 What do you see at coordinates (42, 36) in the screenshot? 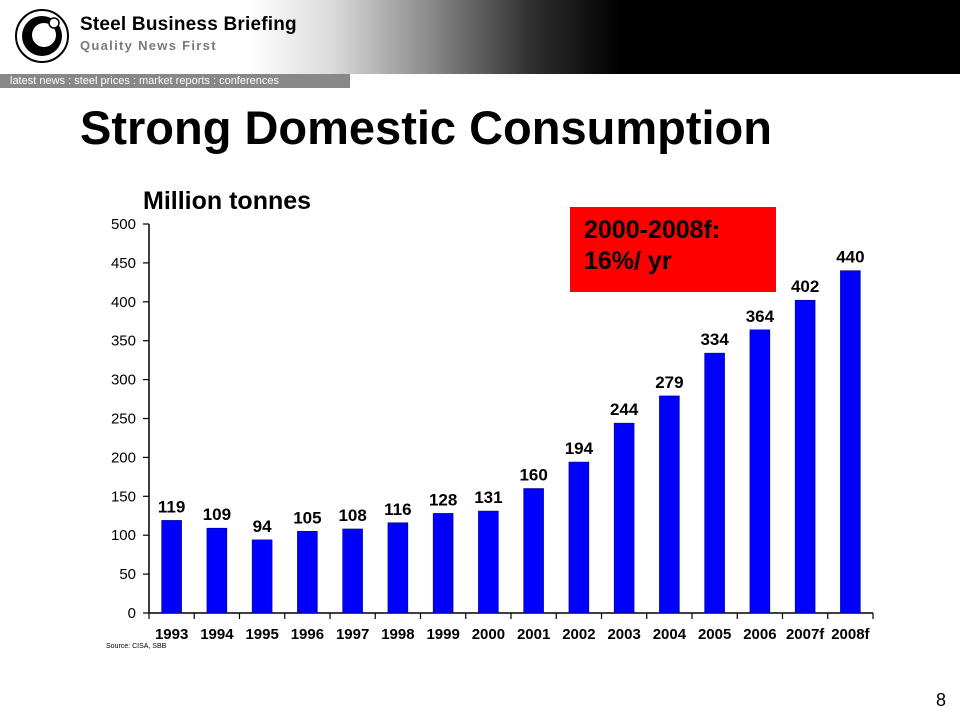
I see `globe-logo-icon` at bounding box center [42, 36].